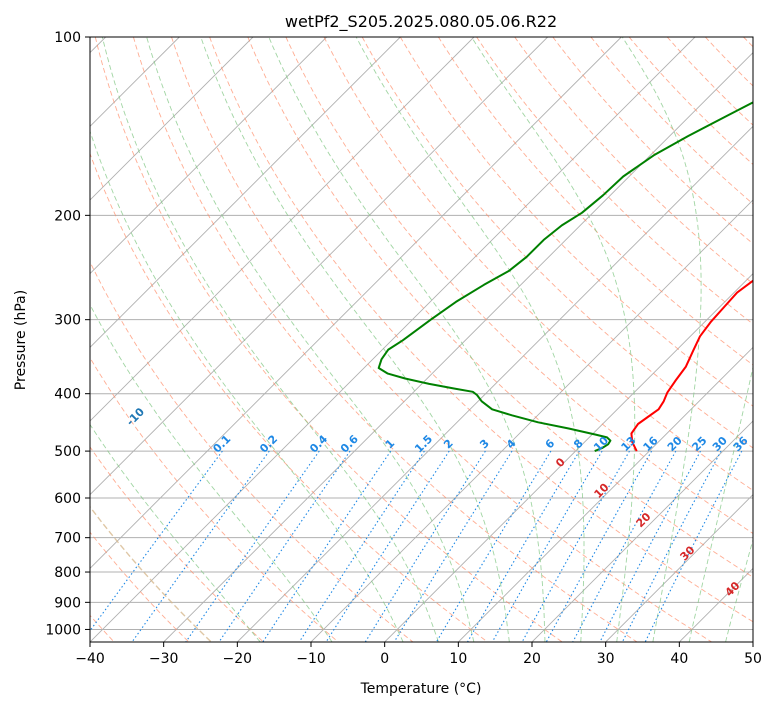  Describe the element at coordinates (67, 38) in the screenshot. I see `y-tick-label: 100` at that location.